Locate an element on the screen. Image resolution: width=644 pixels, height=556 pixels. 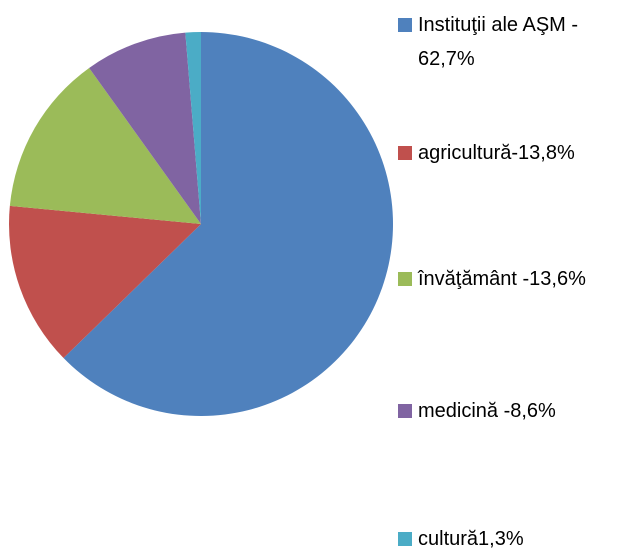
legend-entry: agricultură-13,8% is located at coordinates (518, 153).